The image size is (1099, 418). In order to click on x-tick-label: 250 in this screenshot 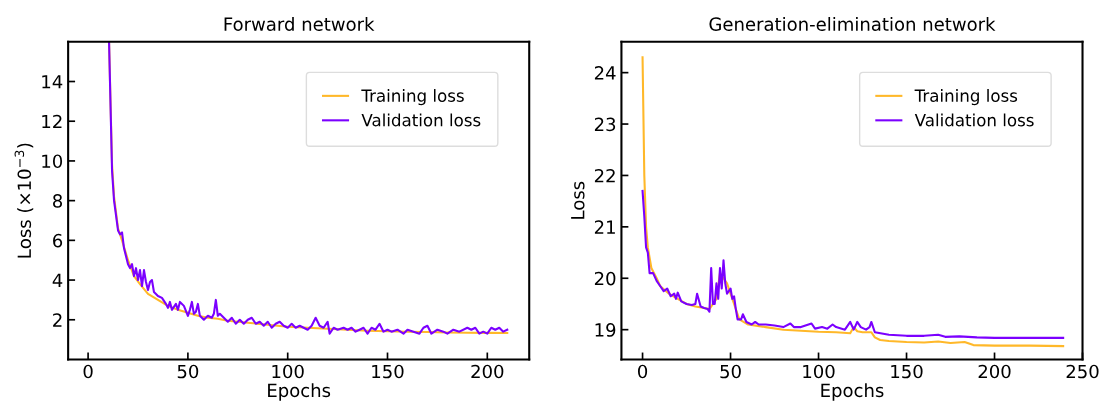, I will do `click(1082, 371)`.